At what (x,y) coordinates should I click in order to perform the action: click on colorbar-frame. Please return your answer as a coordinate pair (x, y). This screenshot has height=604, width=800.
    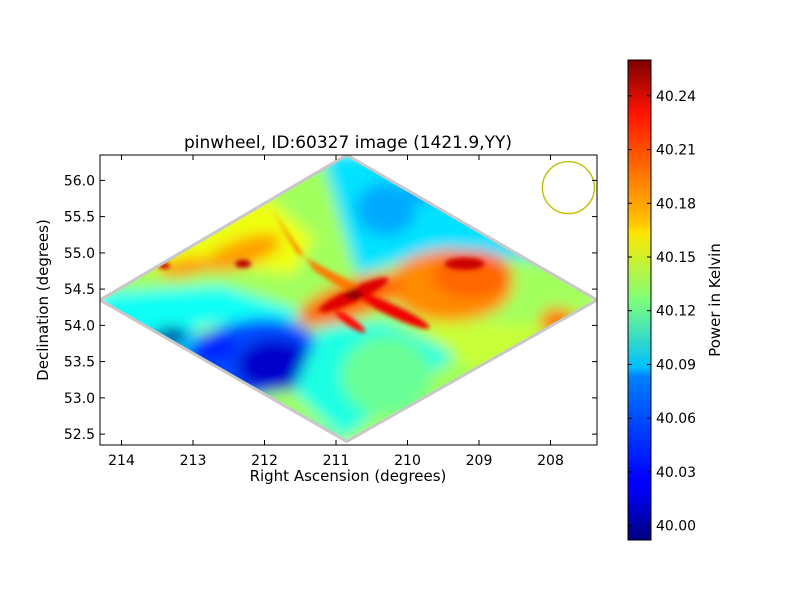
    Looking at the image, I should click on (639, 300).